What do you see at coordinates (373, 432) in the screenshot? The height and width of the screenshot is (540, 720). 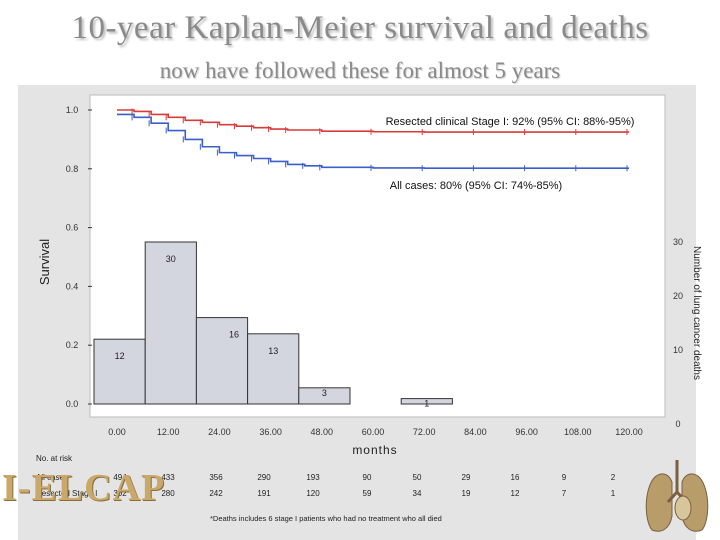 I see `x-tick-label: 60.00` at bounding box center [373, 432].